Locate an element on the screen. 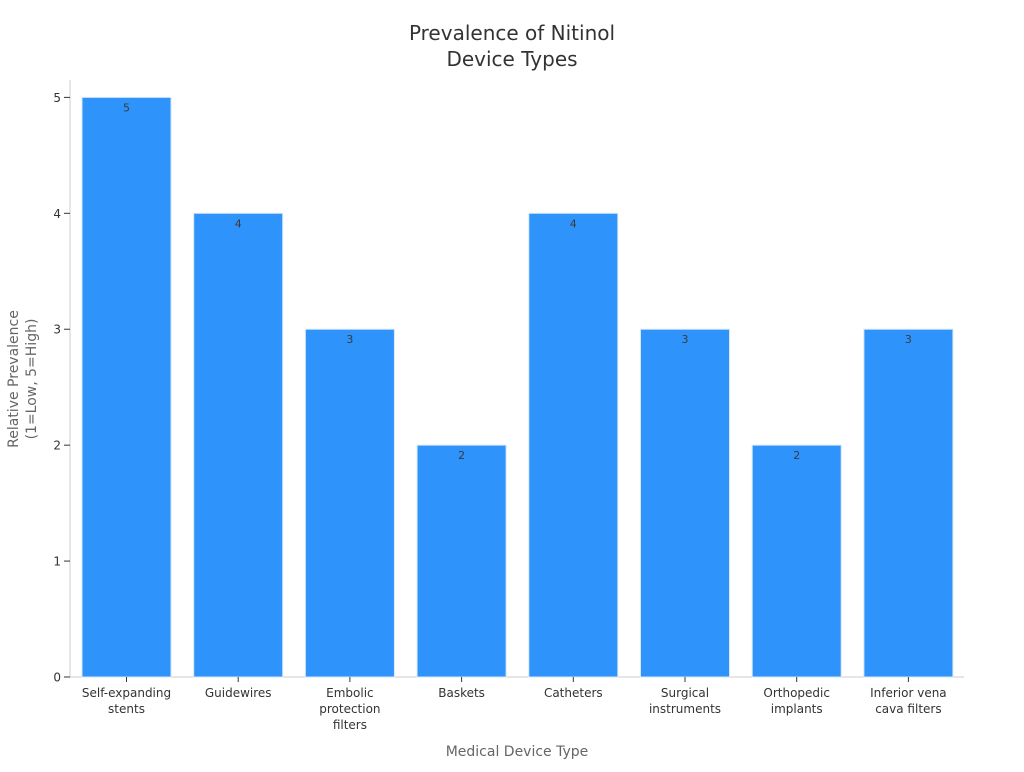  x-tick-label-line: Guidewires is located at coordinates (238, 693).